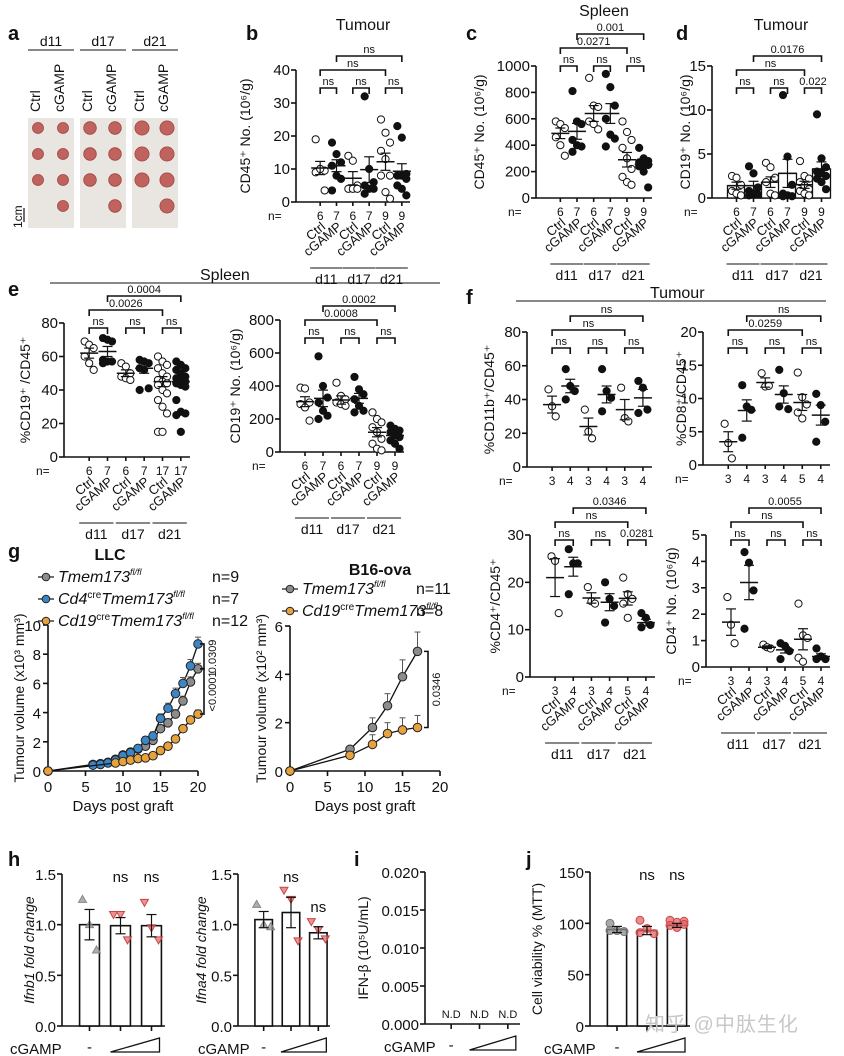 The width and height of the screenshot is (844, 1056). Describe the element at coordinates (51, 173) in the screenshot. I see `tumour-photo` at that location.